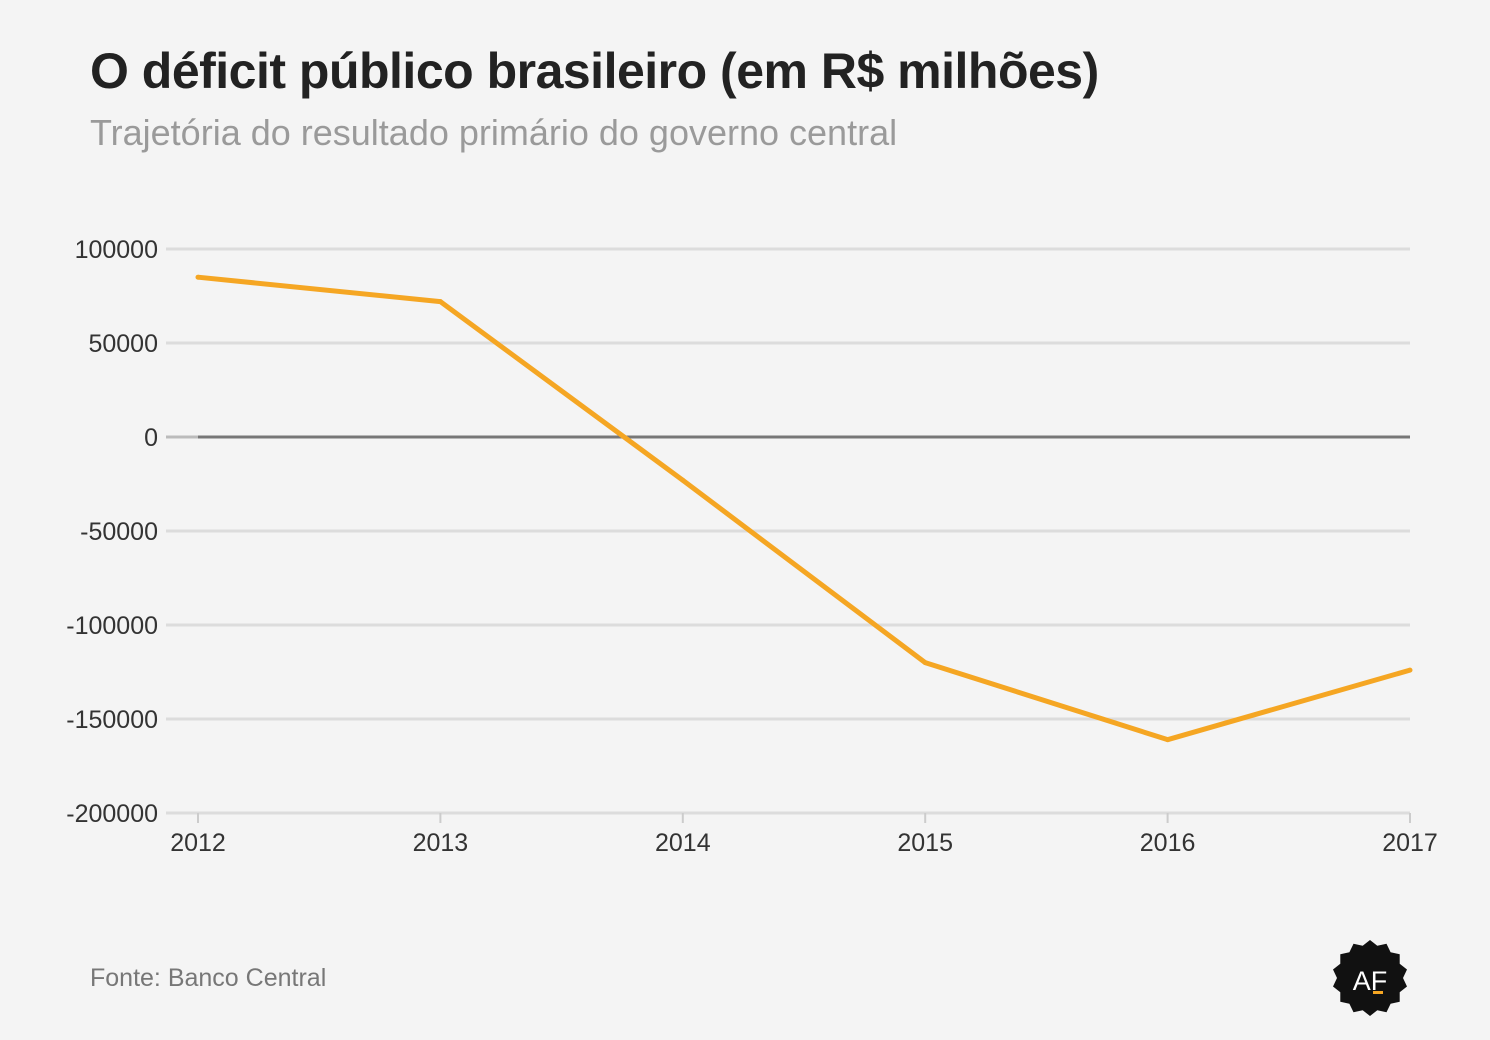 Image resolution: width=1490 pixels, height=1040 pixels. Describe the element at coordinates (925, 843) in the screenshot. I see `x-tick-label: 2015` at that location.